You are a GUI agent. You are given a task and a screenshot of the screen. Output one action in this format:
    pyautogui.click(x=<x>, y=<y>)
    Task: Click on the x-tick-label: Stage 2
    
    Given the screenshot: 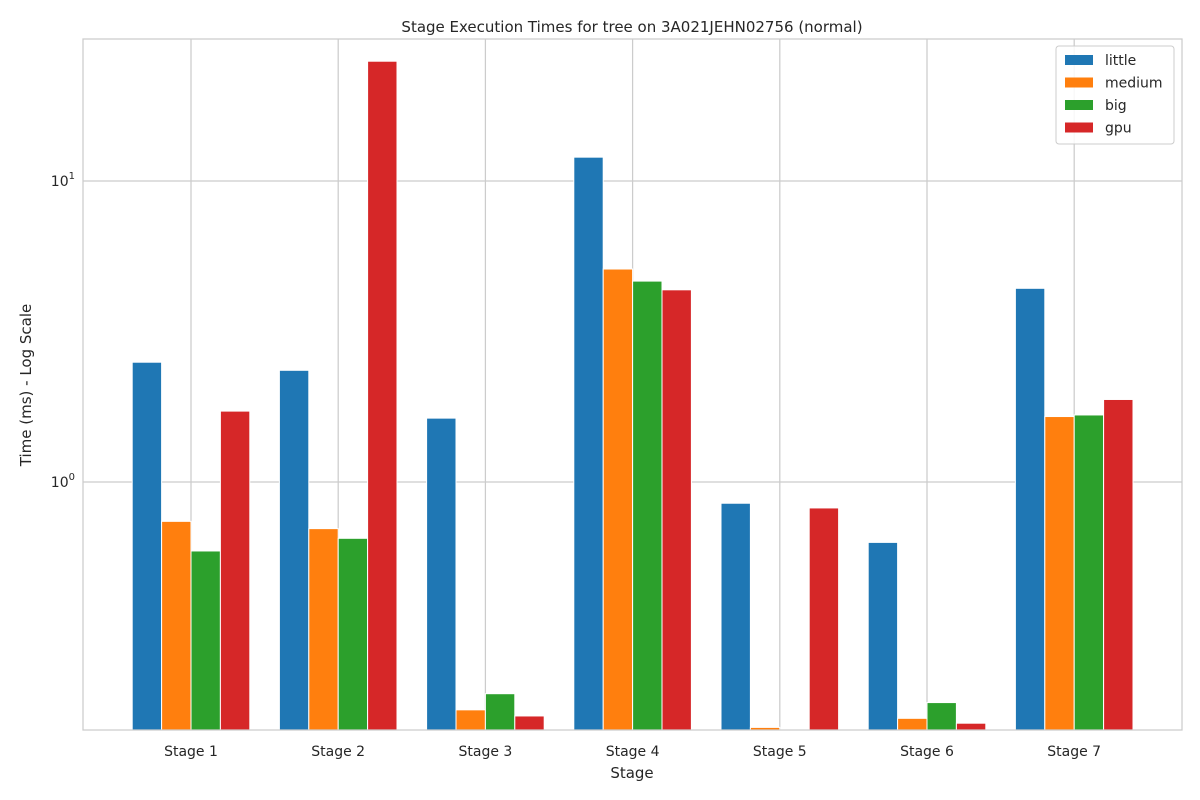 What is the action you would take?
    pyautogui.click(x=338, y=752)
    